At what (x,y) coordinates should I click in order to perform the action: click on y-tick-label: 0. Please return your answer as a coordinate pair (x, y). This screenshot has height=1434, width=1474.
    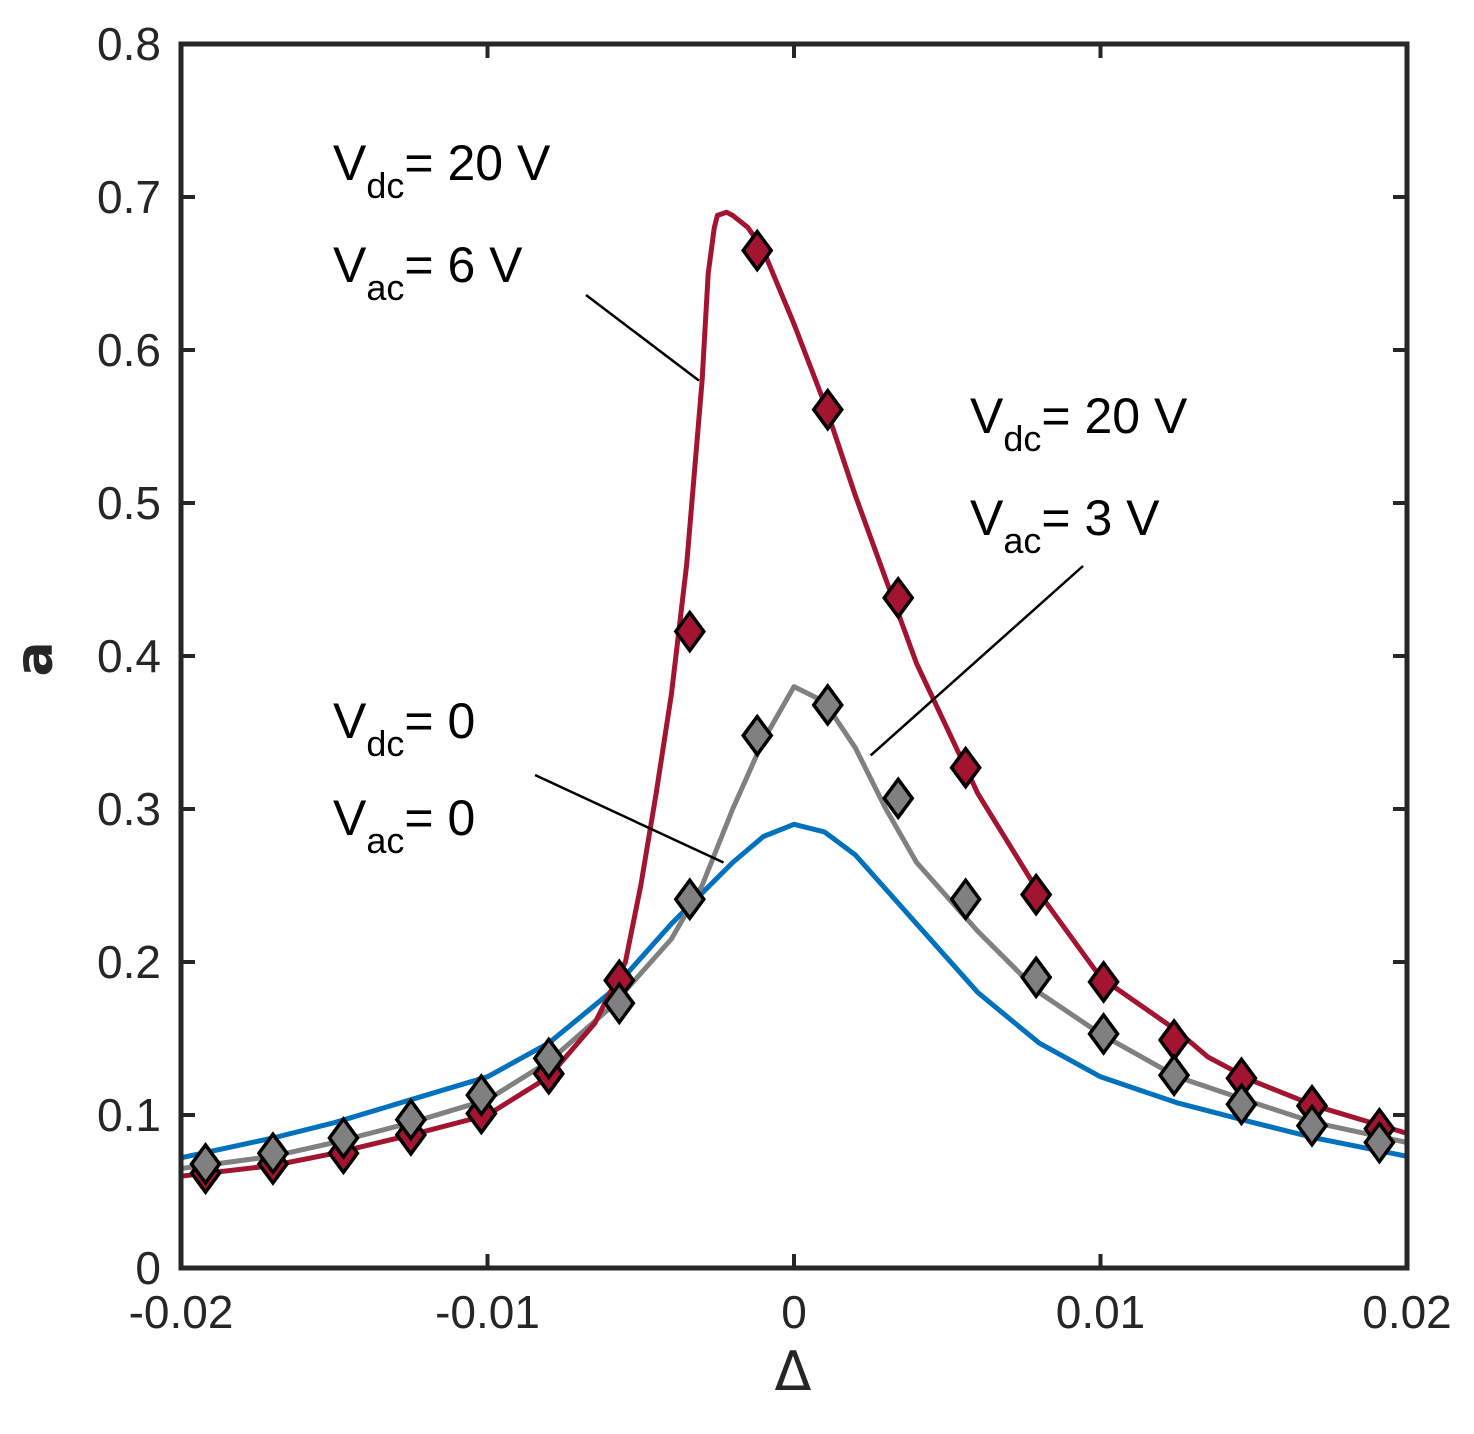
    Looking at the image, I should click on (148, 1268).